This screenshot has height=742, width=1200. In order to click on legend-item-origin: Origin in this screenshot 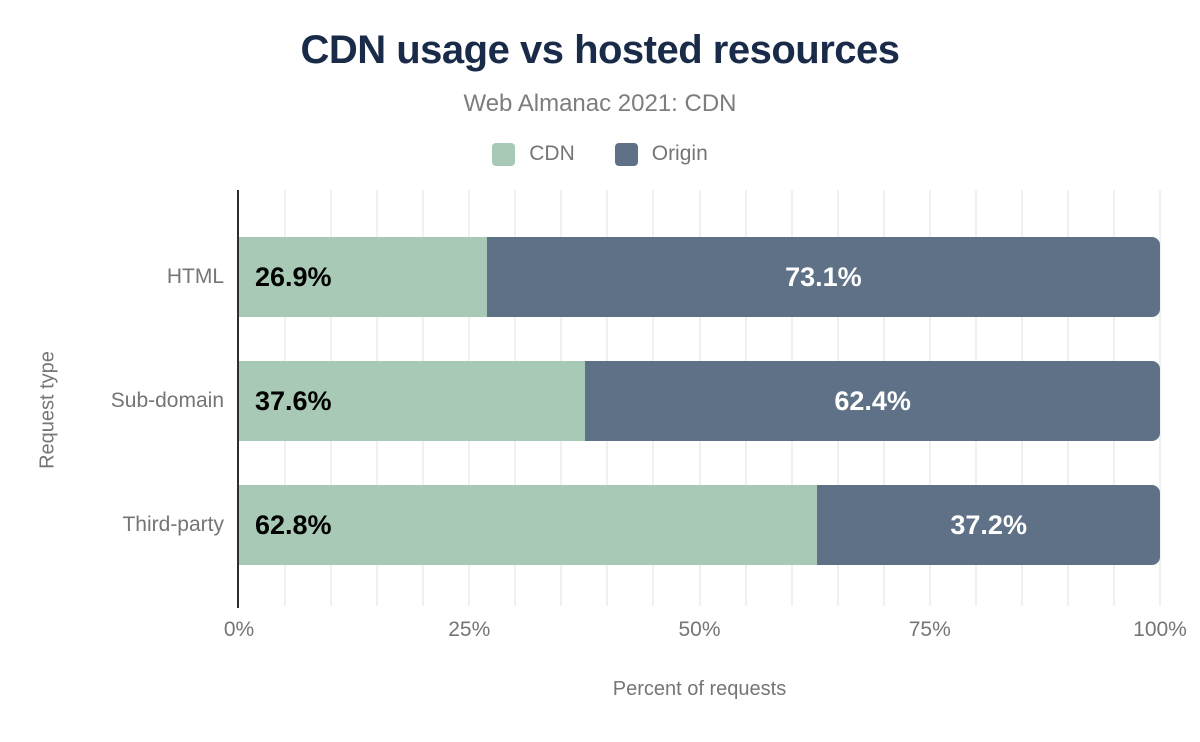, I will do `click(661, 154)`.